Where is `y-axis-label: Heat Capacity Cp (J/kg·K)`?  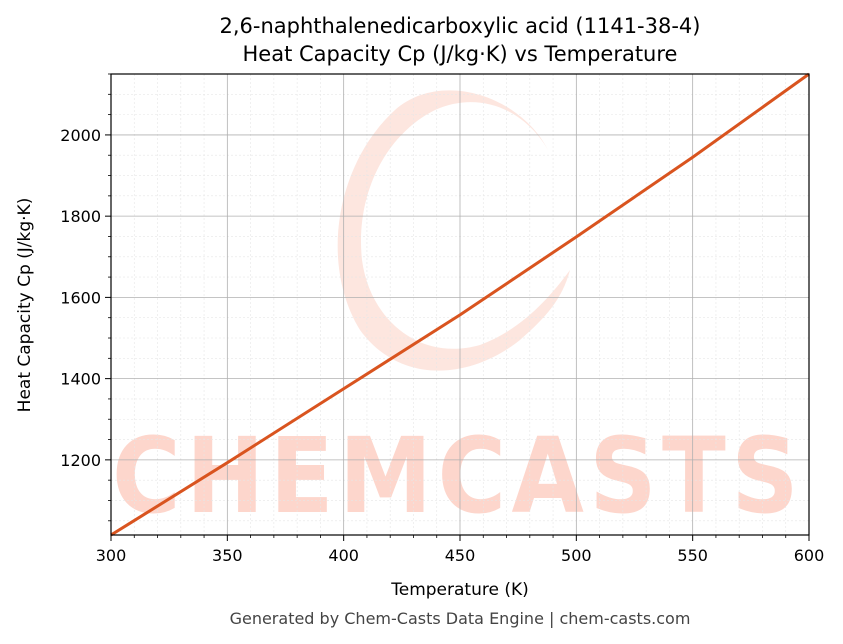 y-axis-label: Heat Capacity Cp (J/kg·K) is located at coordinates (25, 305).